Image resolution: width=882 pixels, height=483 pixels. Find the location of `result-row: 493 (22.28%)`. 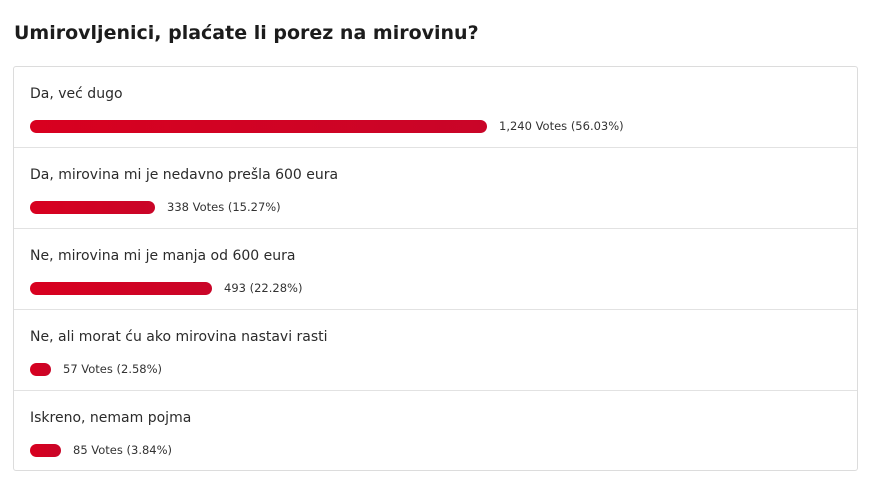

result-row: 493 (22.28%) is located at coordinates (166, 288).